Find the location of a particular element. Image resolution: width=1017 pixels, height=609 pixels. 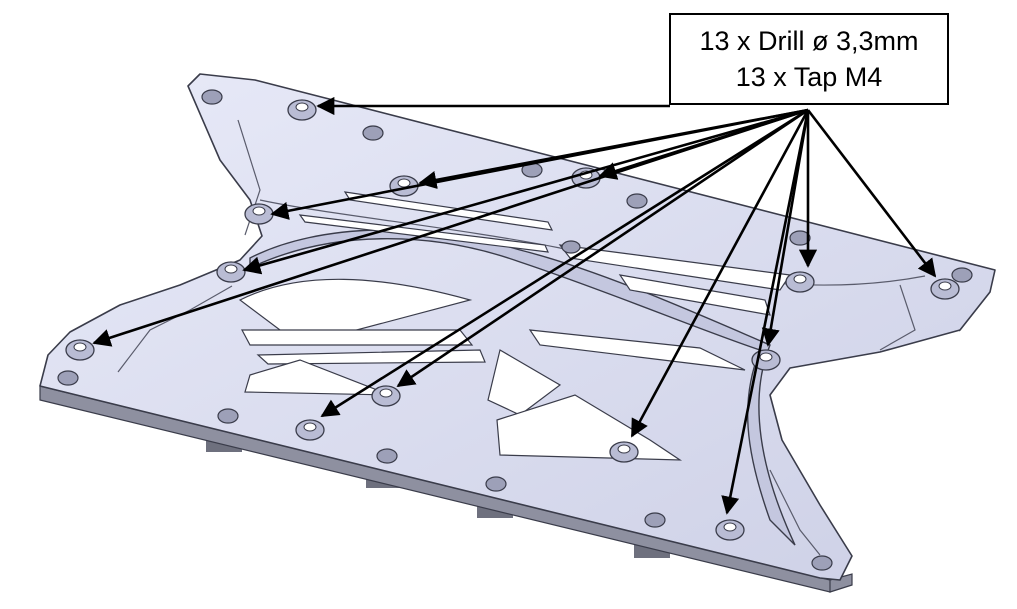

callout-drill-text: 13 x Drill ø 3,3mm is located at coordinates (809, 41).